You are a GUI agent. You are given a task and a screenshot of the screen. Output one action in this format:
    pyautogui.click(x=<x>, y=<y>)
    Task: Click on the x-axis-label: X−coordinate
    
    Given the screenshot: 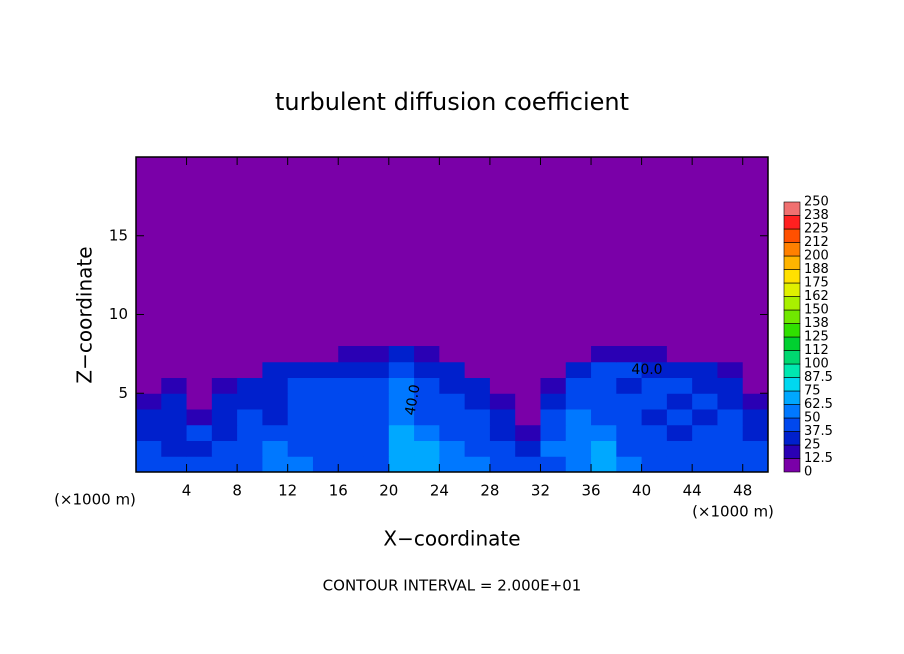 What is the action you would take?
    pyautogui.click(x=451, y=539)
    